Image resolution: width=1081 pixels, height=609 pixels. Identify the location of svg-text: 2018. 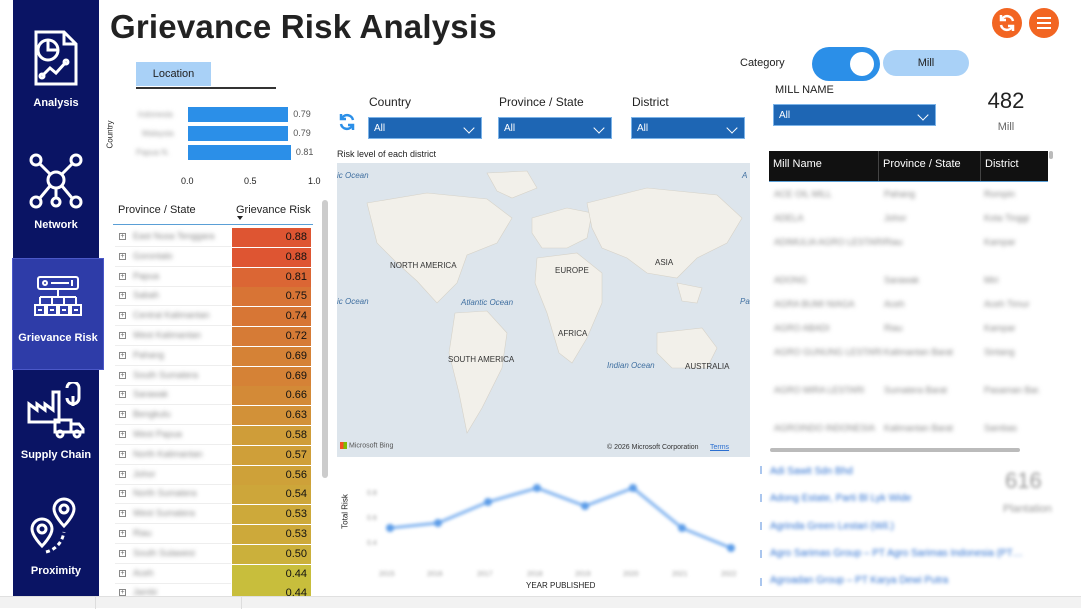
(535, 574).